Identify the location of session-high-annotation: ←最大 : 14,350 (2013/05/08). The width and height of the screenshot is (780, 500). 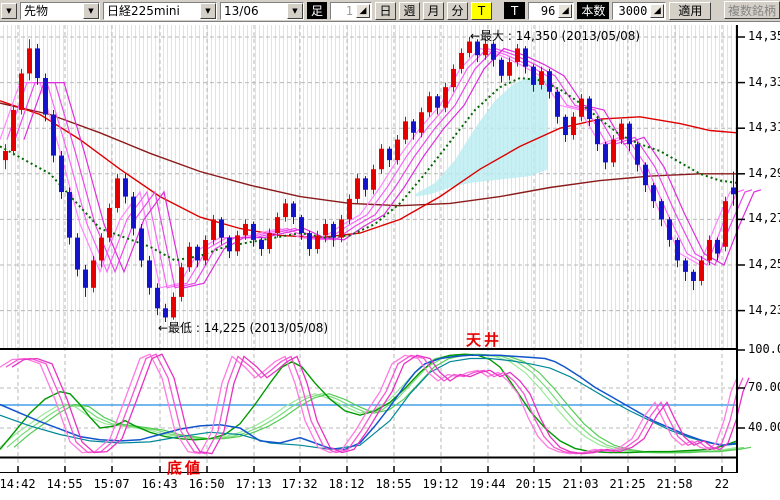
(555, 36).